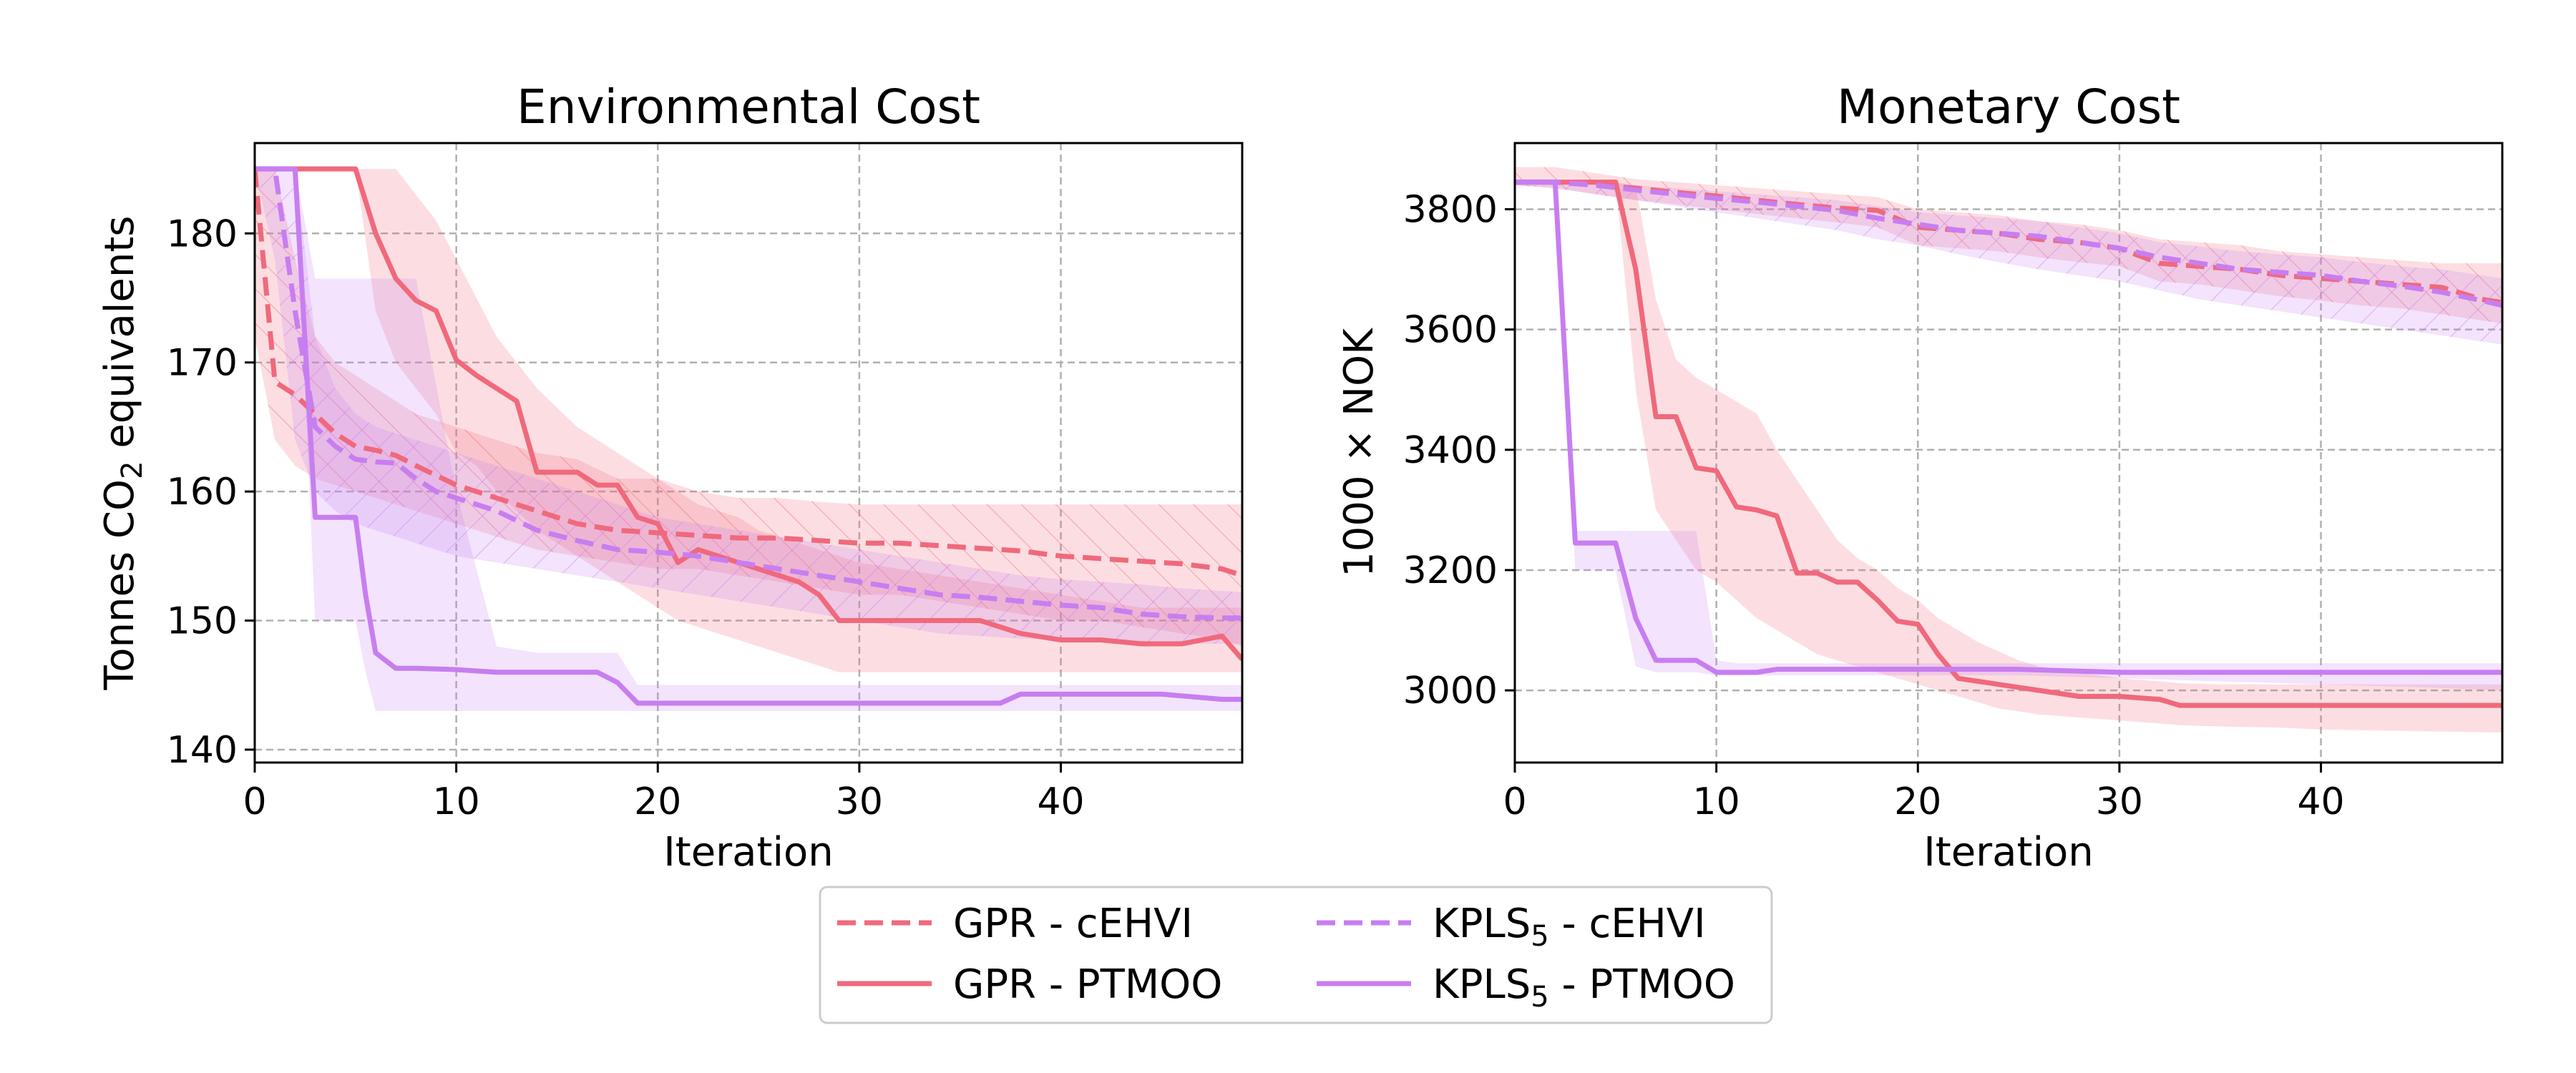 This screenshot has height=1073, width=2576. Describe the element at coordinates (1450, 330) in the screenshot. I see `y-tick-label: 3600` at that location.